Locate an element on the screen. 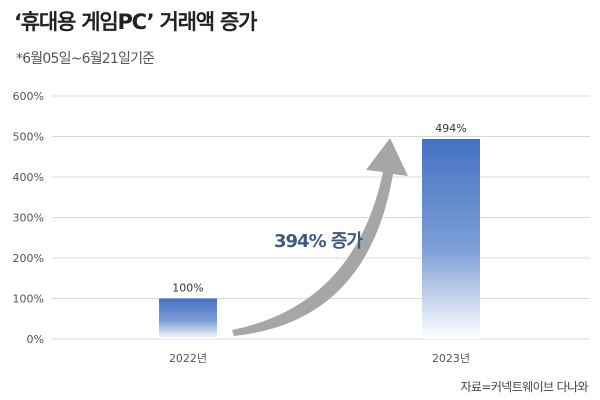 The height and width of the screenshot is (400, 600). growth-arrow-shape is located at coordinates (320, 237).